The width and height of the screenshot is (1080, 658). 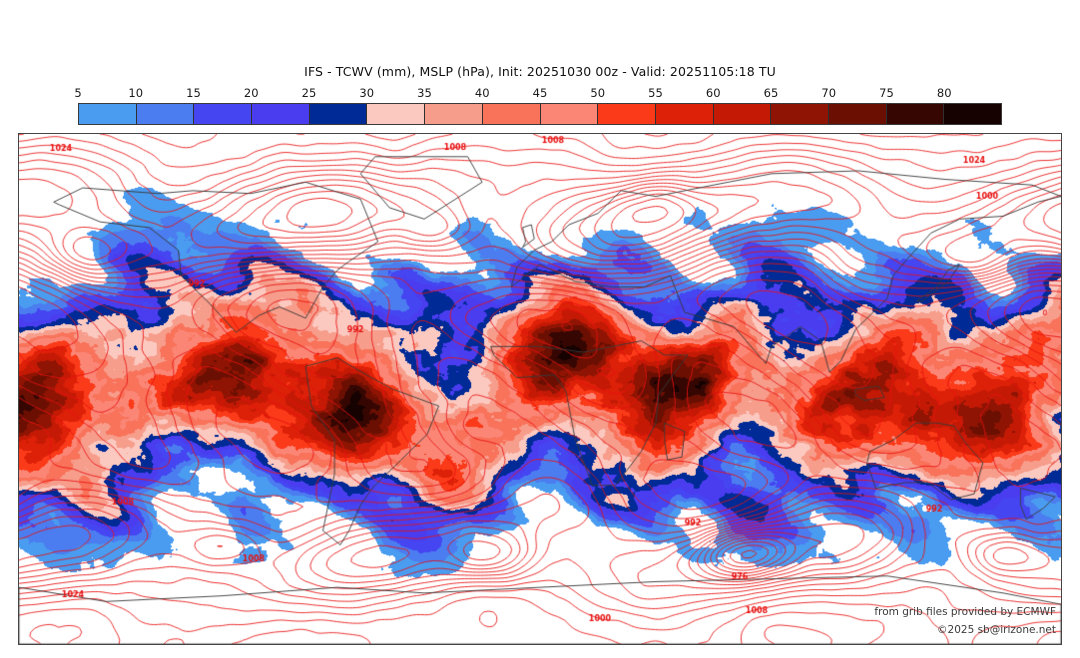 I want to click on colorbar-tick-80: 80, so click(x=944, y=93).